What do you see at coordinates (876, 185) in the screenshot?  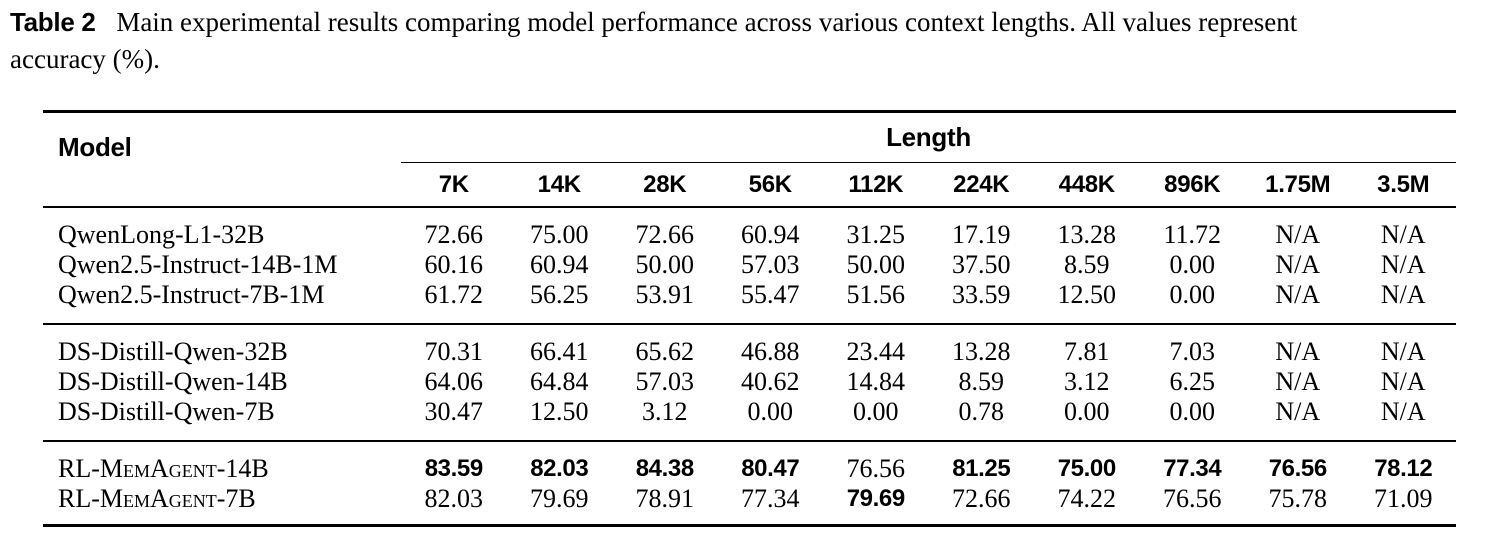 I see `column-header-112k: 112K` at bounding box center [876, 185].